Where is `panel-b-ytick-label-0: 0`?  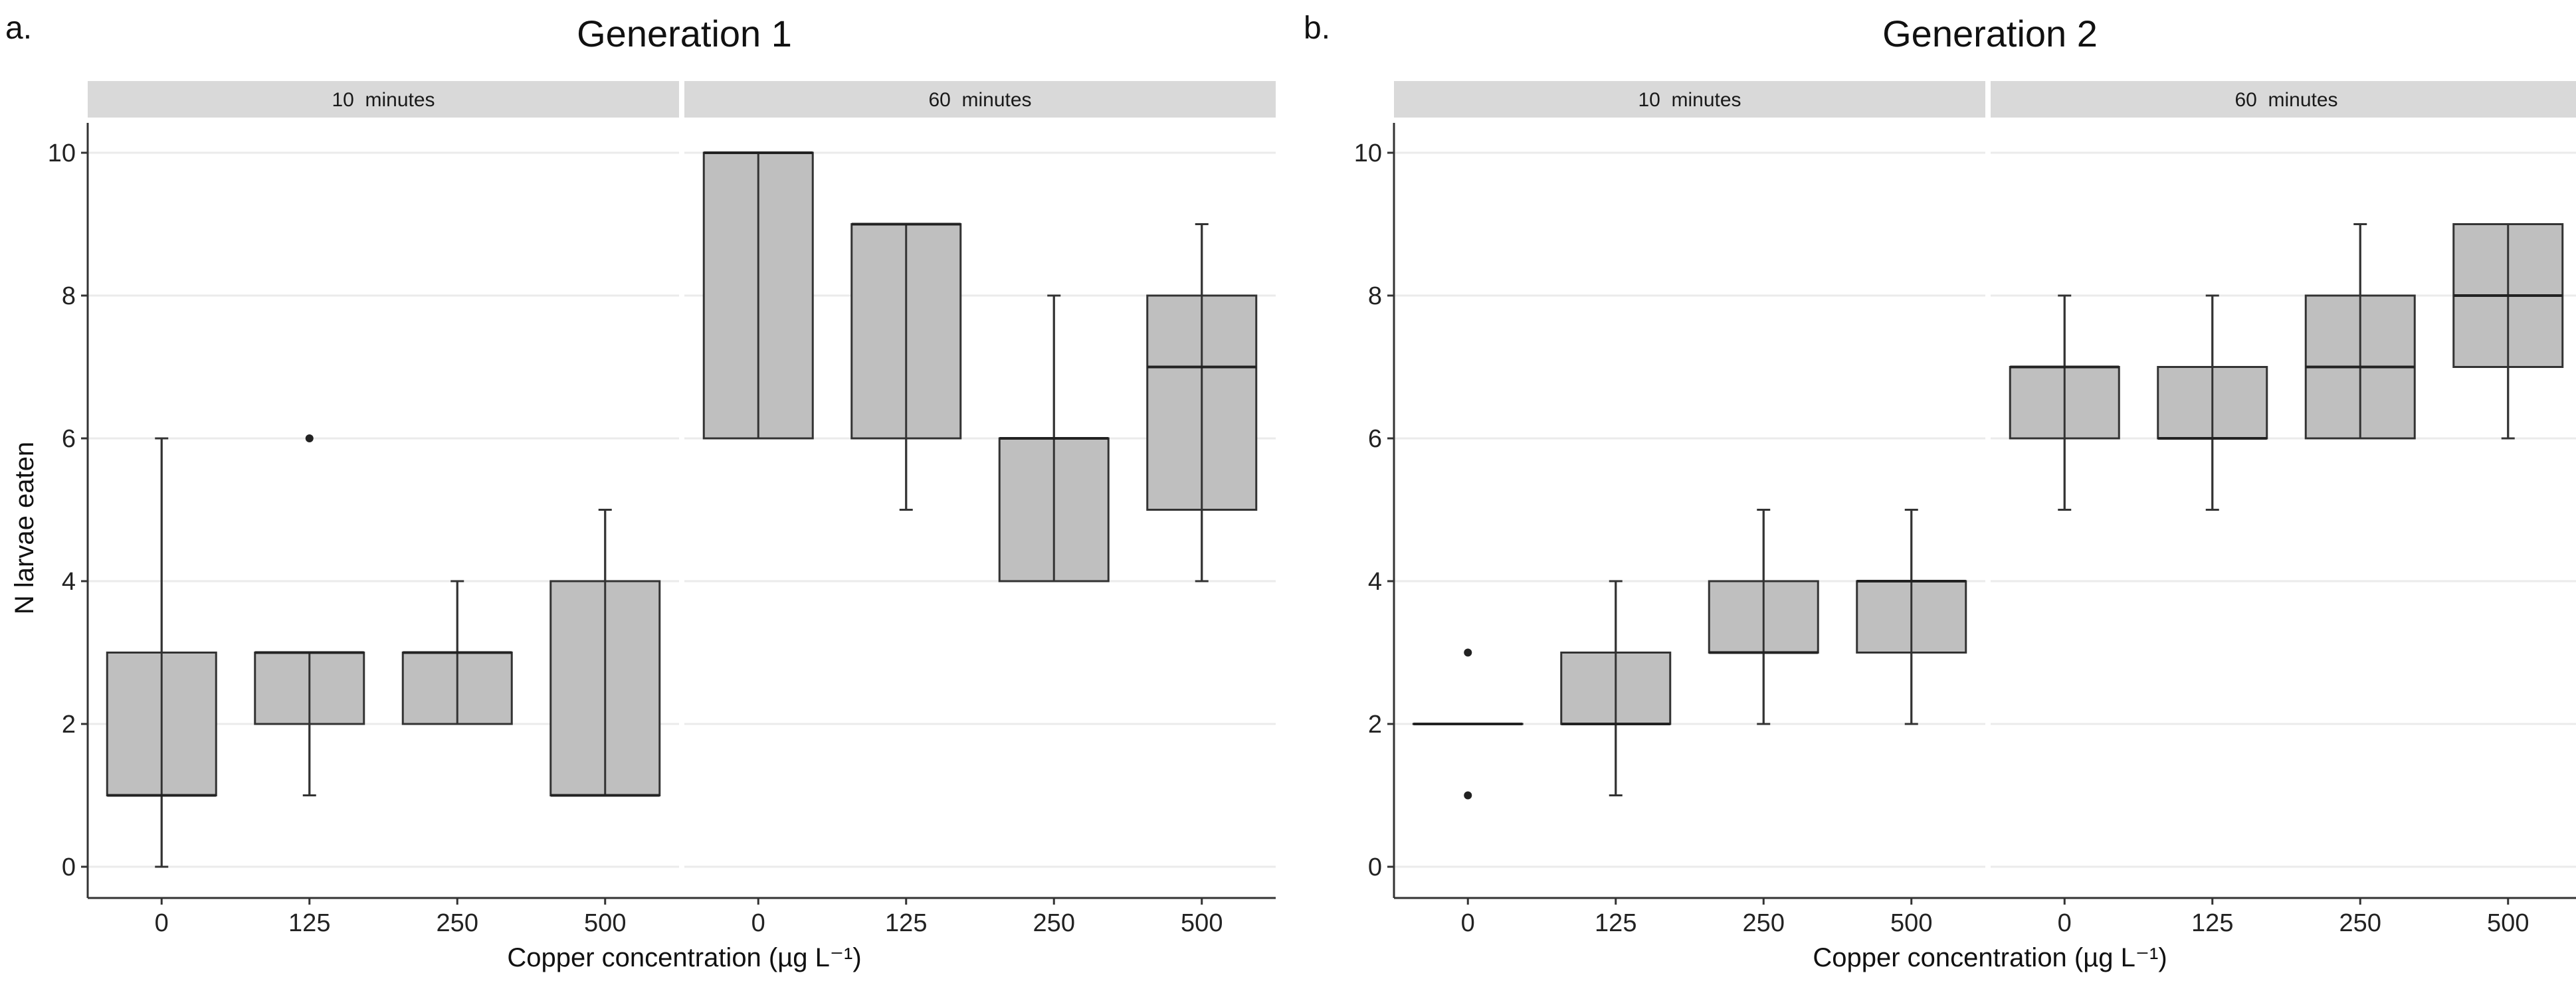 panel-b-ytick-label-0: 0 is located at coordinates (1375, 867).